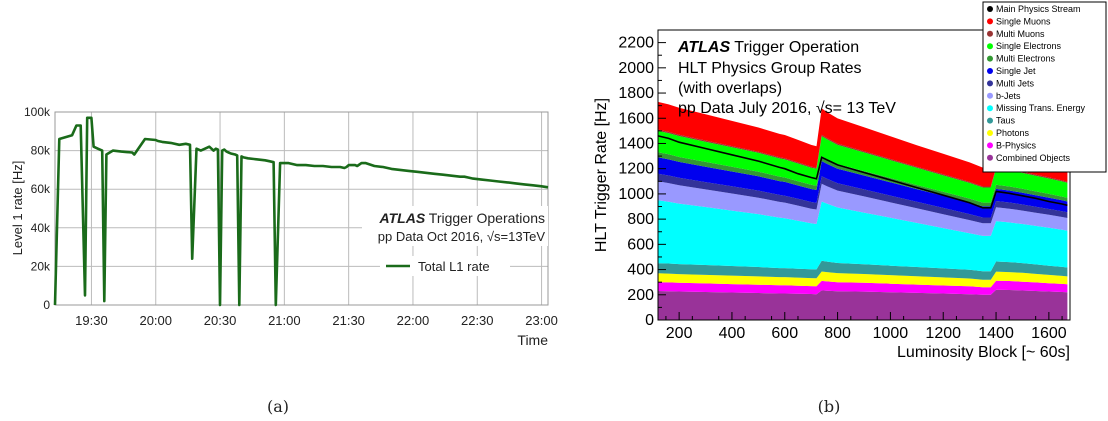 The height and width of the screenshot is (421, 1108). Describe the element at coordinates (863, 287) in the screenshot. I see `chart-b-area-b-physics` at that location.